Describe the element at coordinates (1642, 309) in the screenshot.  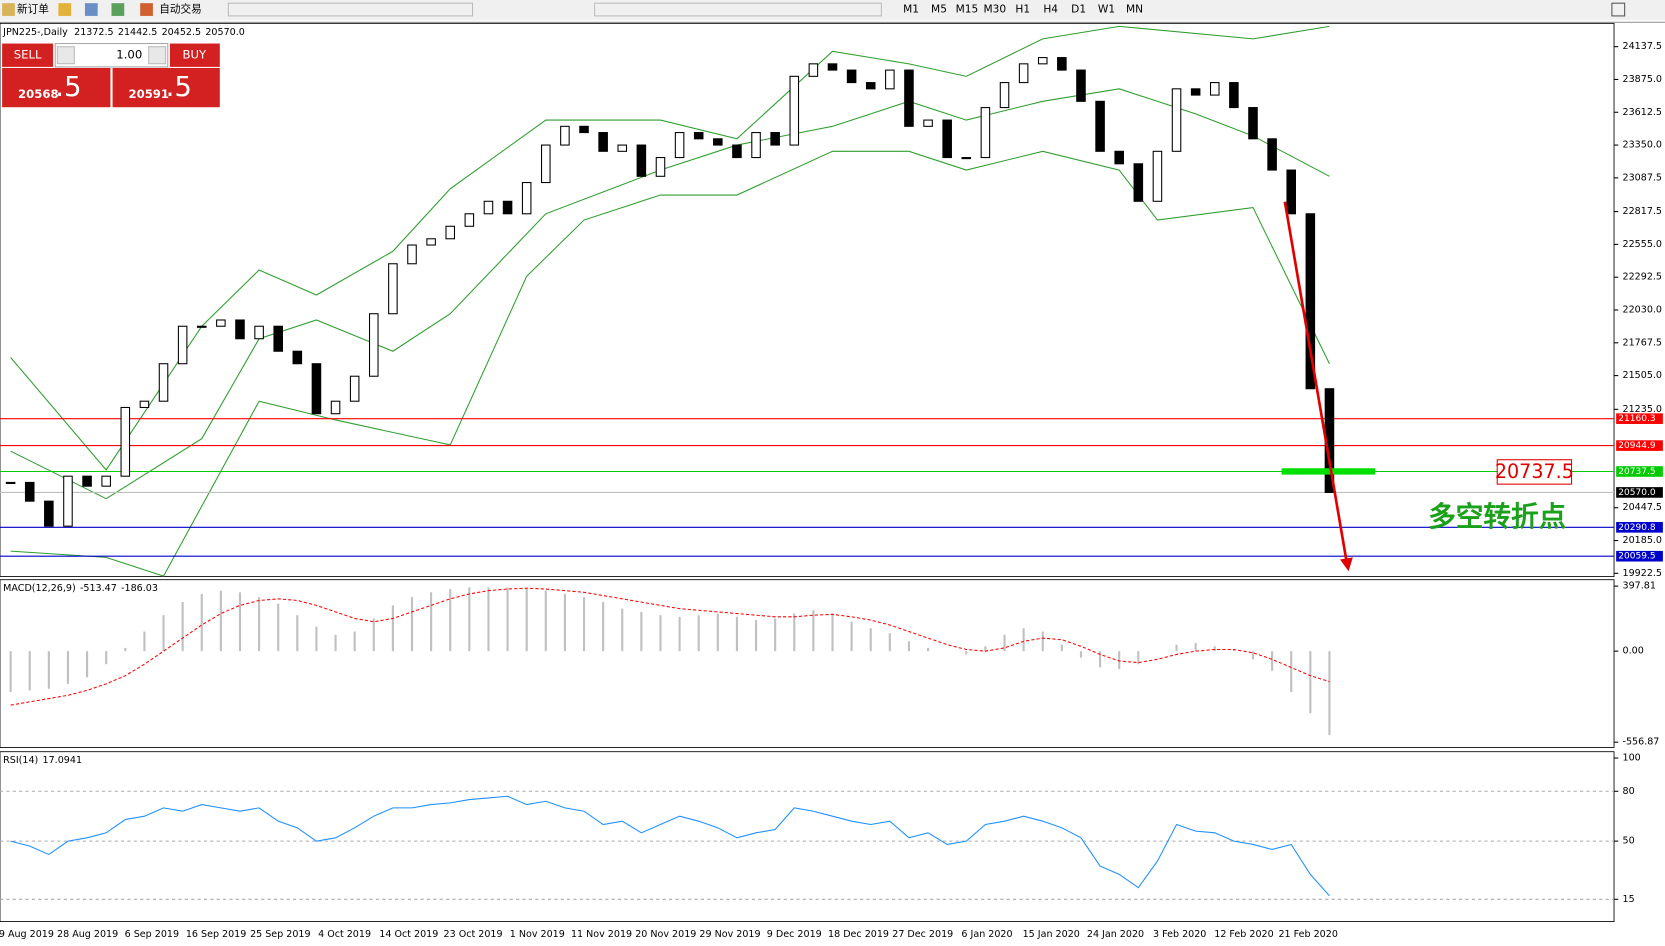
I see `y-tick-label: 22030.0` at that location.